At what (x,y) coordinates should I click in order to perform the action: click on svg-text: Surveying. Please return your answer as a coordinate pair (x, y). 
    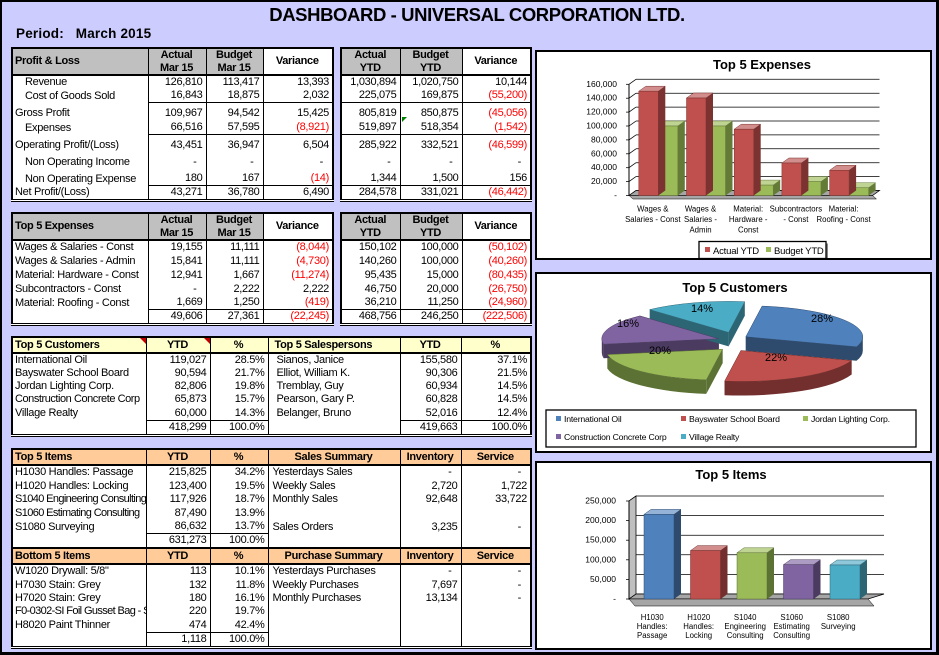
    Looking at the image, I should click on (838, 626).